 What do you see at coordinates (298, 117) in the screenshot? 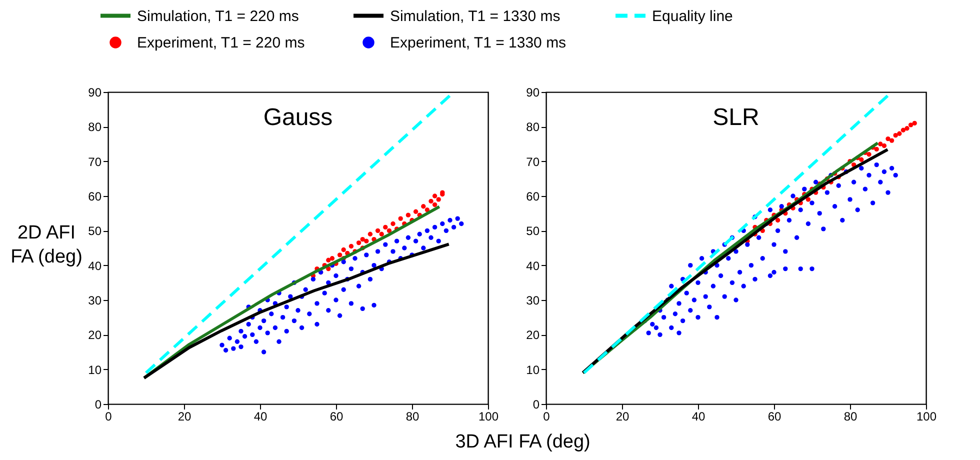
I see `text: Gauss` at bounding box center [298, 117].